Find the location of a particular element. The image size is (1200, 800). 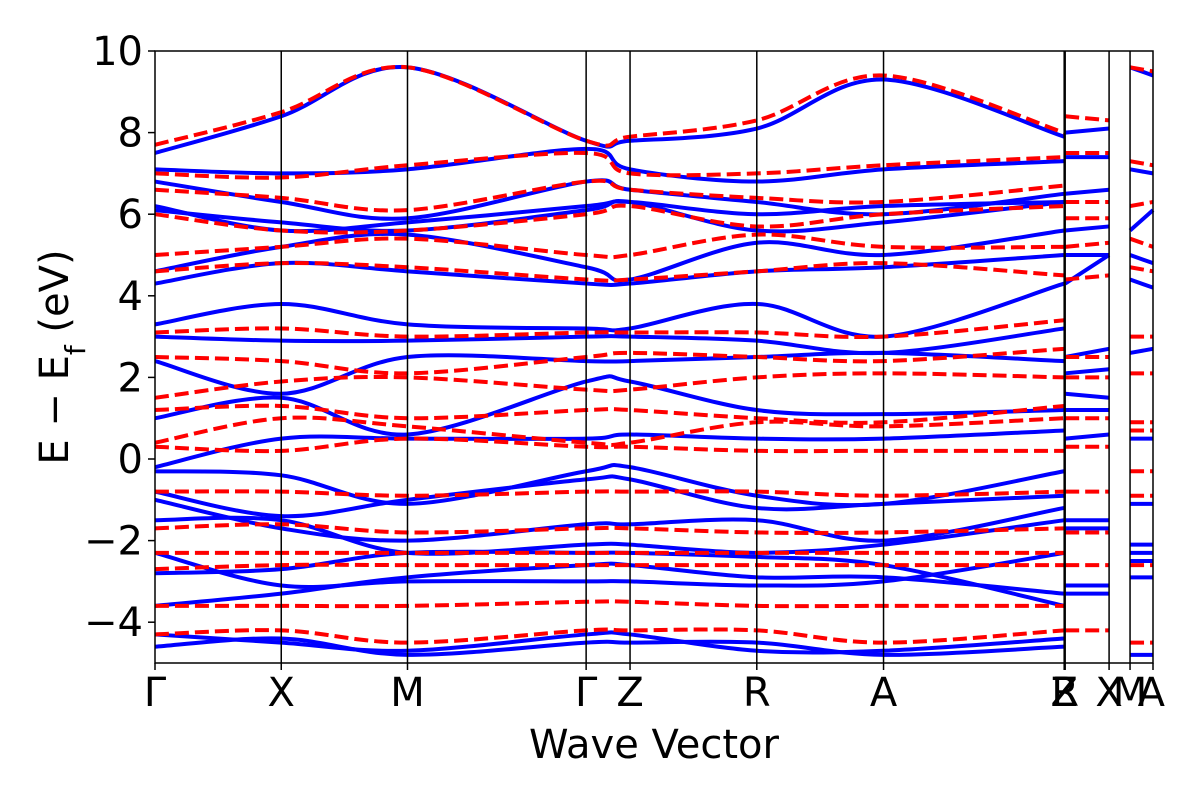

y-axis-ticks: −4 −2 0 2 4 6 8 10 is located at coordinates (119, 337).